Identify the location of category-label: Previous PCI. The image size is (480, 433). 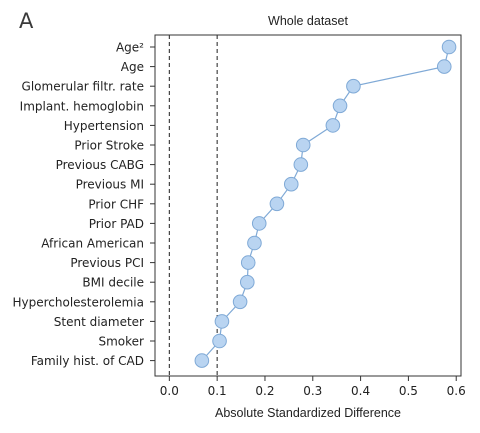
(107, 263).